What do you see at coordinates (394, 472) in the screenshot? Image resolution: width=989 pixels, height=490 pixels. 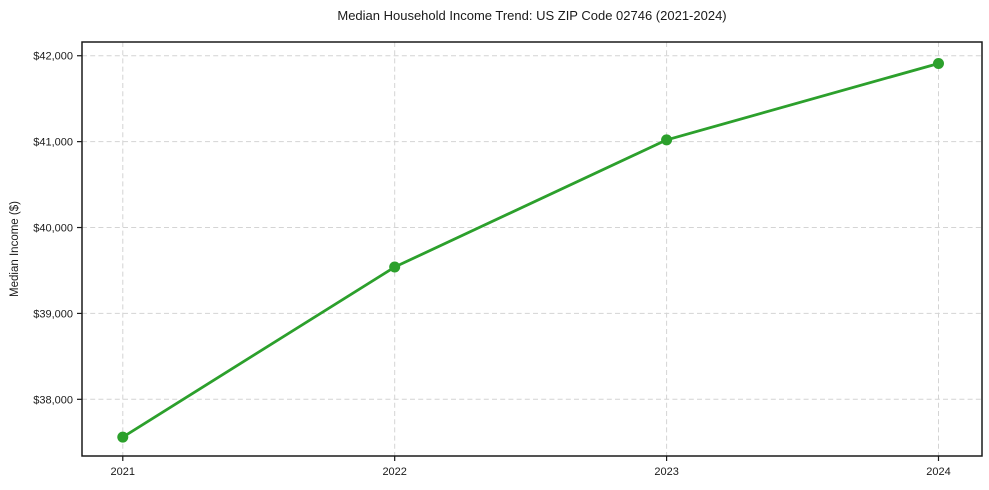 I see `x-tick-label-2022: 2022` at bounding box center [394, 472].